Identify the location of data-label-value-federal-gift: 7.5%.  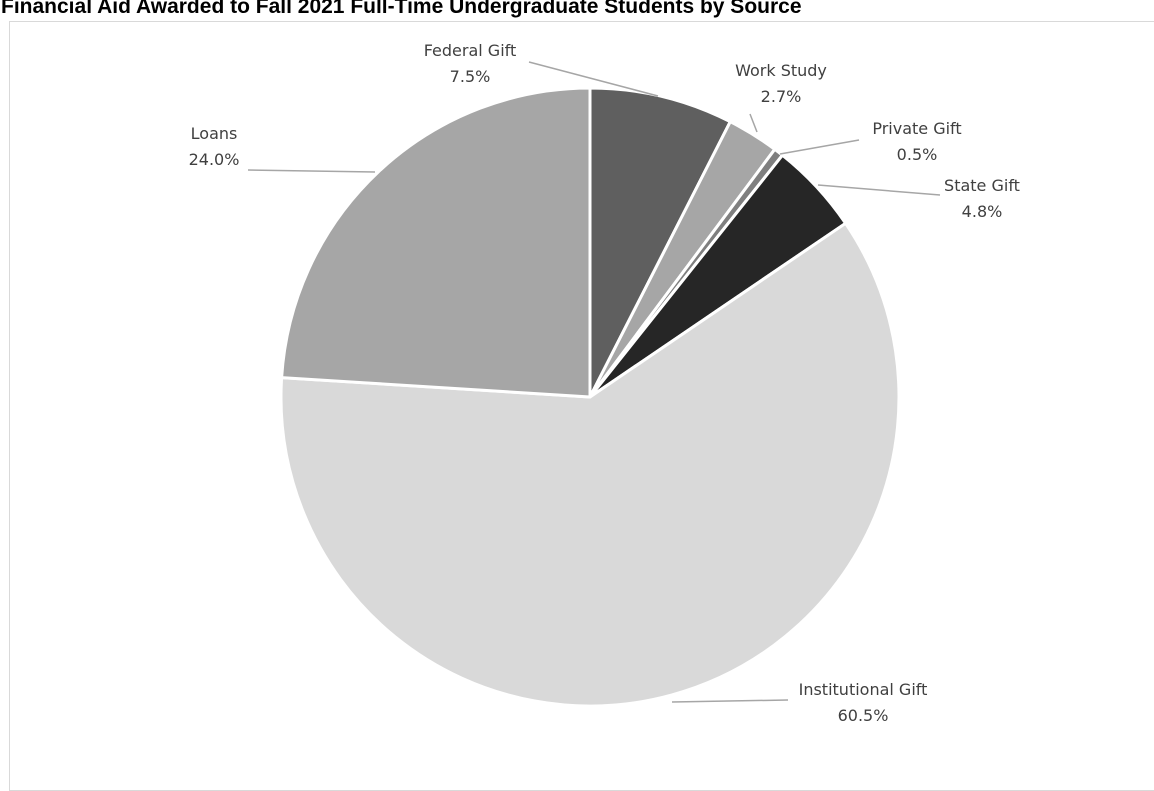
(470, 76).